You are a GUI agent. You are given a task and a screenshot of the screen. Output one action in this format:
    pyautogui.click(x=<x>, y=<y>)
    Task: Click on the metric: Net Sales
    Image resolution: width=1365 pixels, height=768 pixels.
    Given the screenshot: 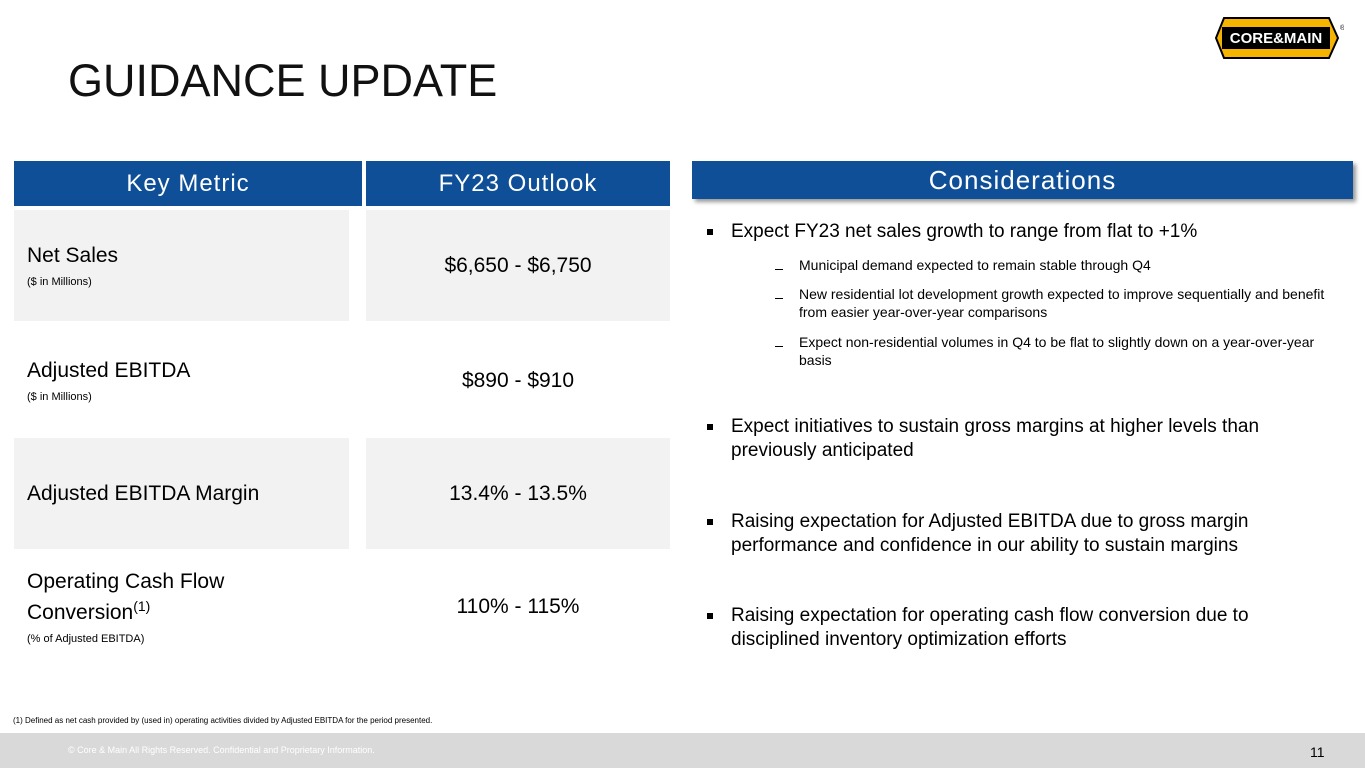 What is the action you would take?
    pyautogui.click(x=188, y=255)
    